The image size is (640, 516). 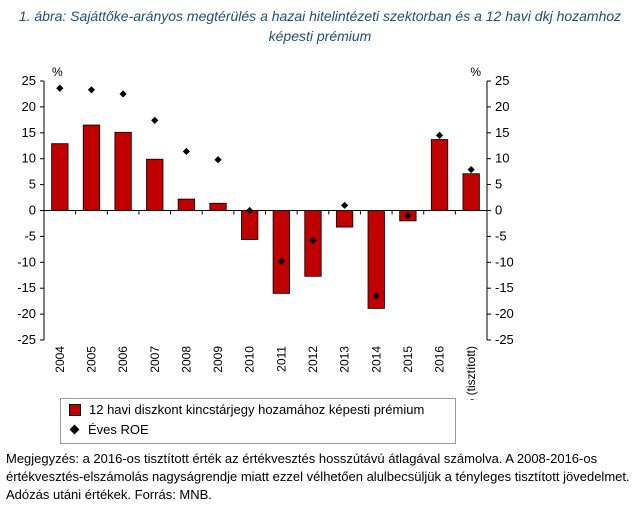 I want to click on legend-label-roe: Éves ROE, so click(x=118, y=429).